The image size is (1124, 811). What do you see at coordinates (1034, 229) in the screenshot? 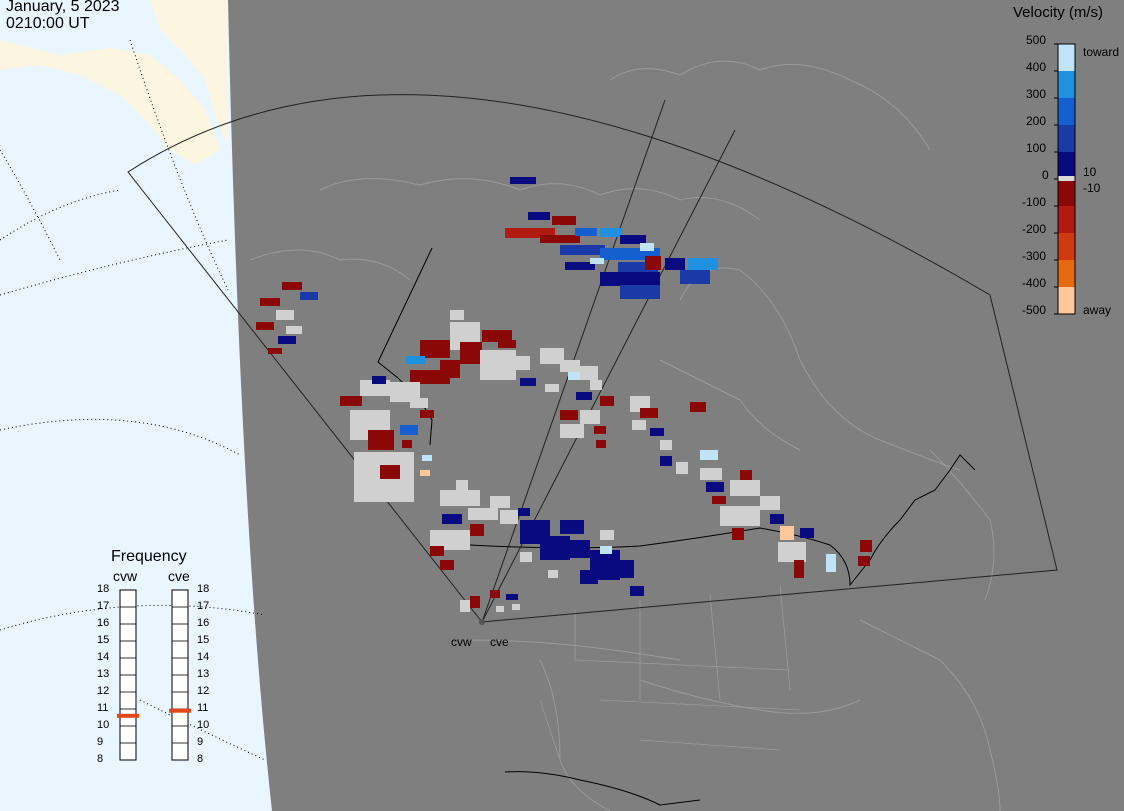
I see `legend-tick: -200` at bounding box center [1034, 229].